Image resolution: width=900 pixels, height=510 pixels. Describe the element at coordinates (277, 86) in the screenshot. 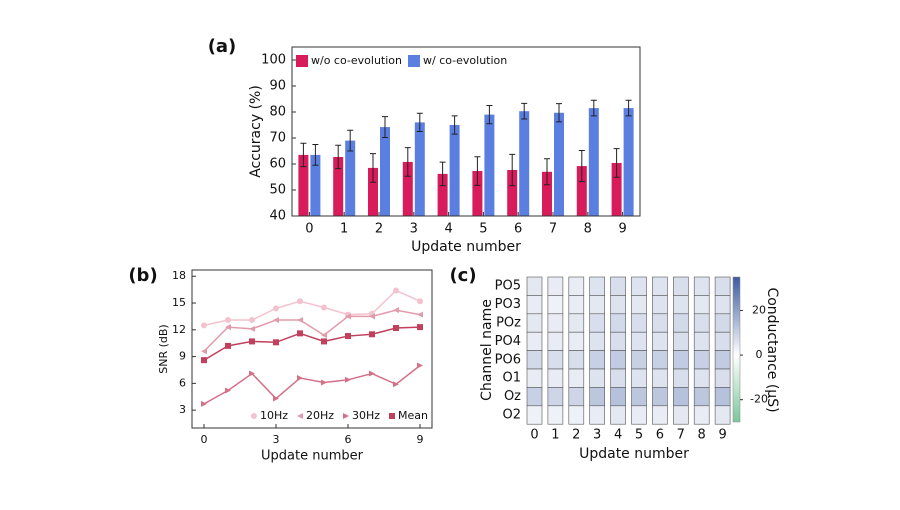

I see `y-tick-label: 90` at that location.